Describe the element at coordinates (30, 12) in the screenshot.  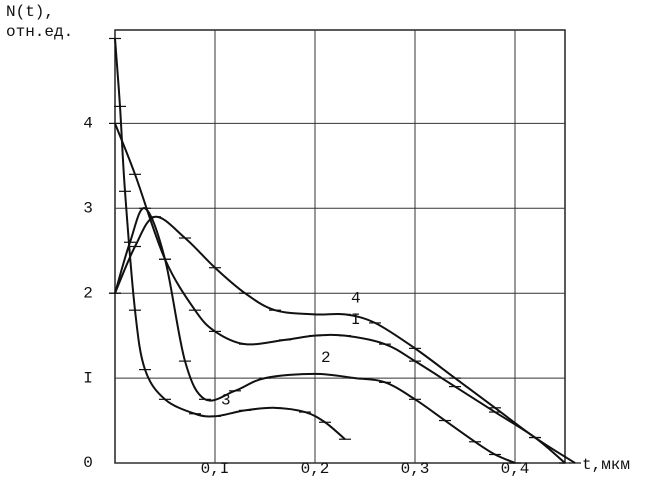
I see `y-axis-label: N(t),` at that location.